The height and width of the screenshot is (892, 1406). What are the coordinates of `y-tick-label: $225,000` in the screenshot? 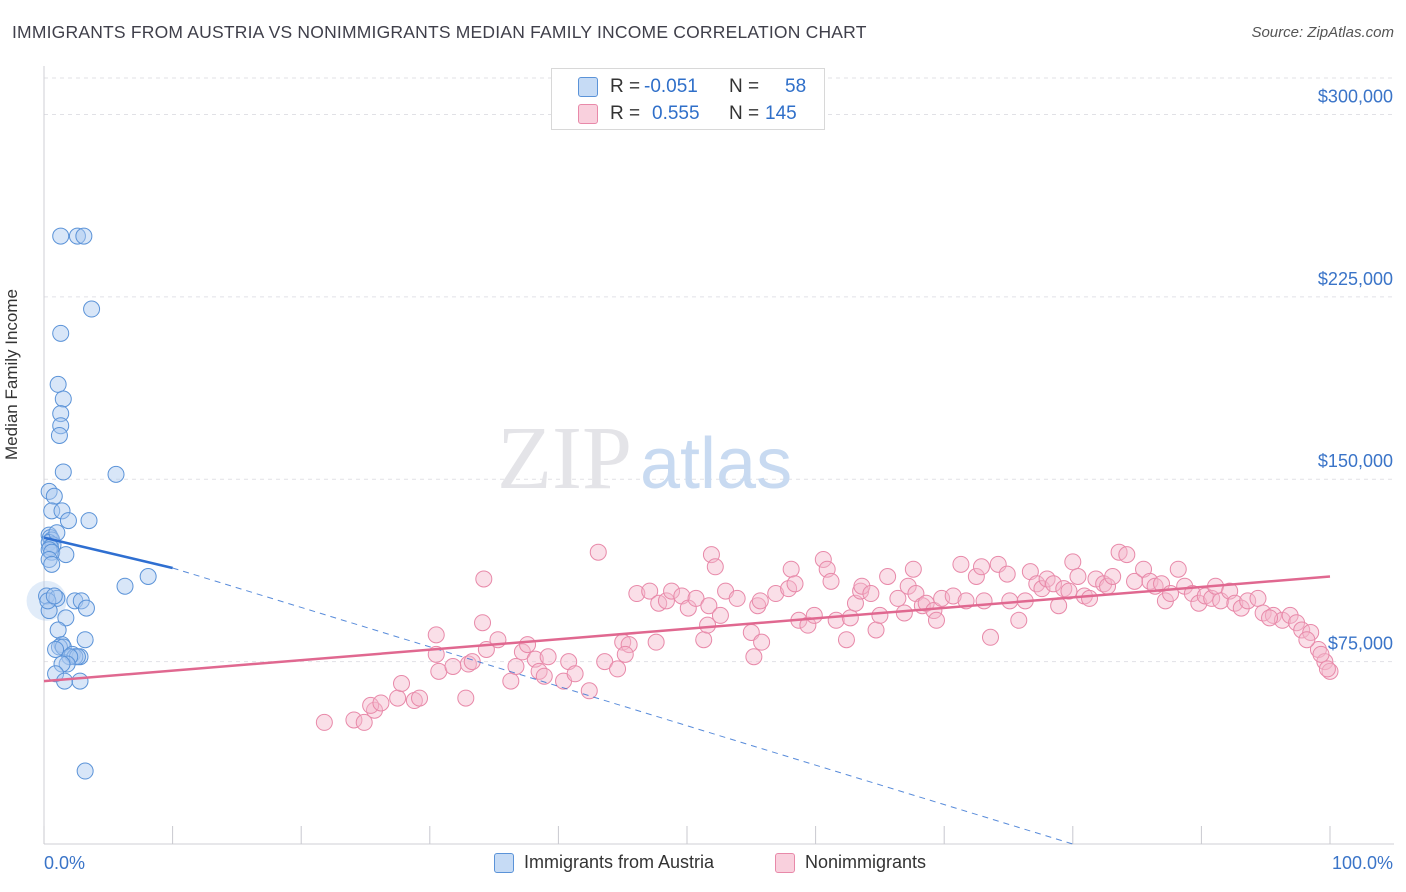 It's located at (1355, 279).